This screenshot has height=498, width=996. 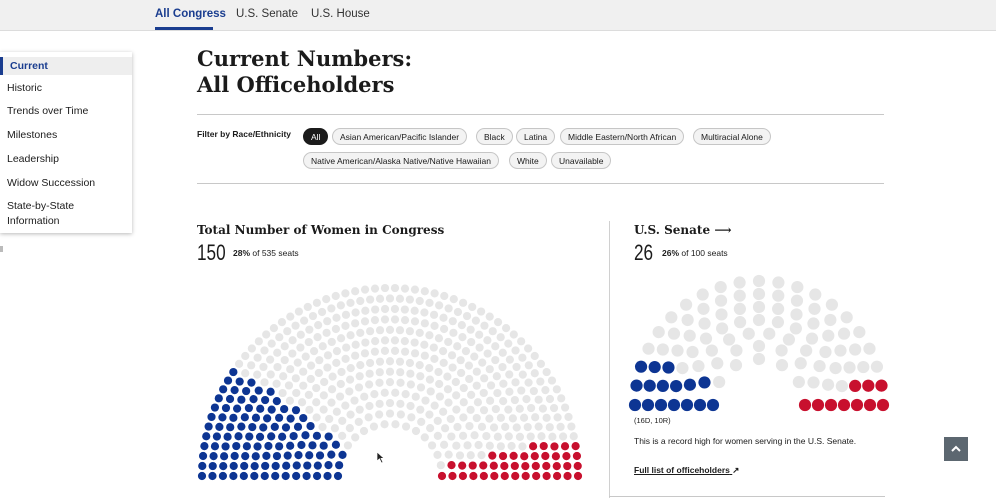 I want to click on filter-asian-american-pacific-islander: Asian American/Pacific Islander, so click(x=400, y=136).